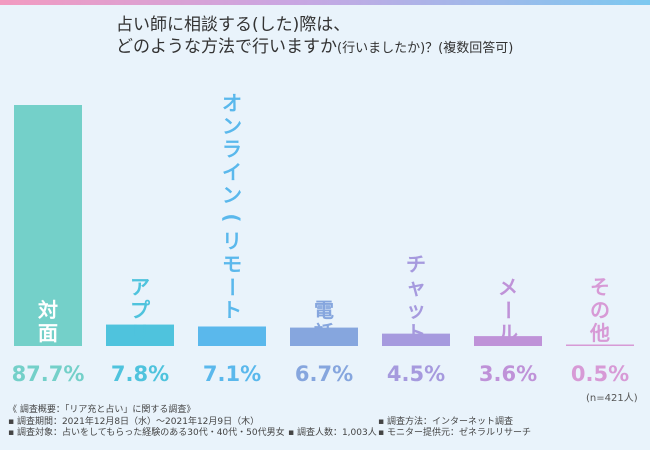 The height and width of the screenshot is (450, 650). I want to click on sample-size-note: (n=421人), so click(612, 398).